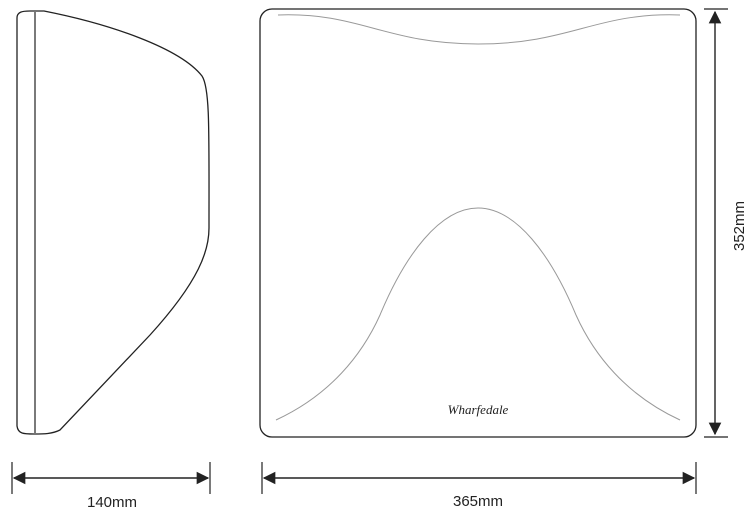 The width and height of the screenshot is (754, 514). I want to click on brand-logo: Wharfedale, so click(478, 409).